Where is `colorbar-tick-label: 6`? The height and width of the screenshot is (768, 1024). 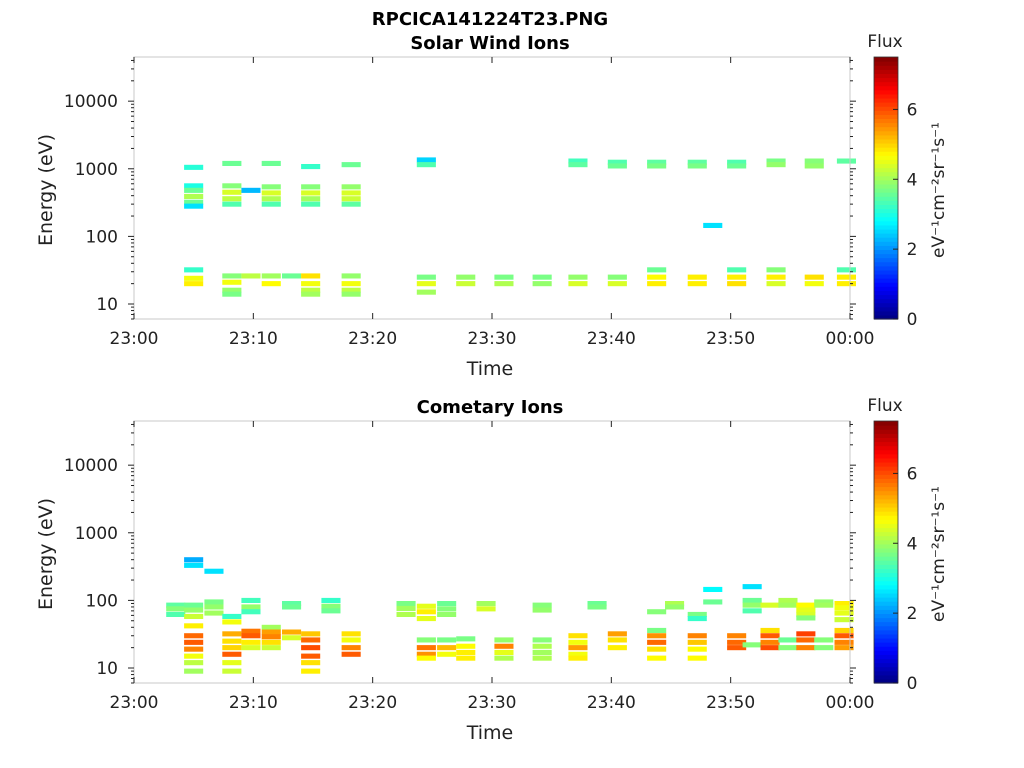 colorbar-tick-label: 6 is located at coordinates (912, 474).